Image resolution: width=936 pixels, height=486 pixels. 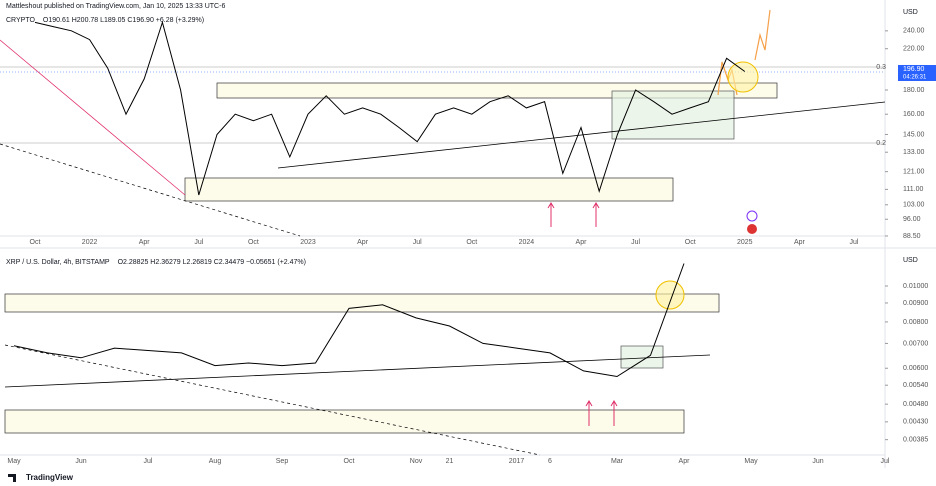 What do you see at coordinates (914, 49) in the screenshot?
I see `y-tick-label: 220.00` at bounding box center [914, 49].